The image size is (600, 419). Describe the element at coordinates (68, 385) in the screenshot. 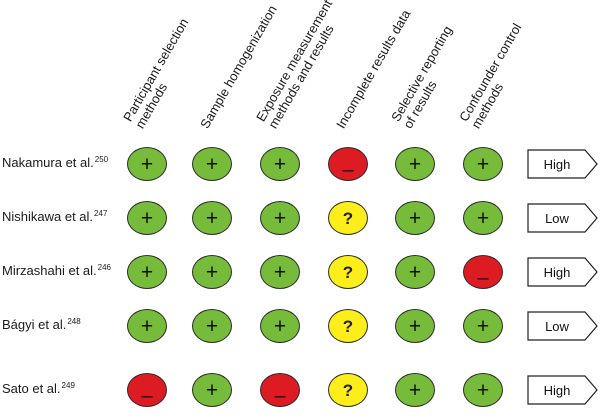

I see `study-reference: 249` at that location.